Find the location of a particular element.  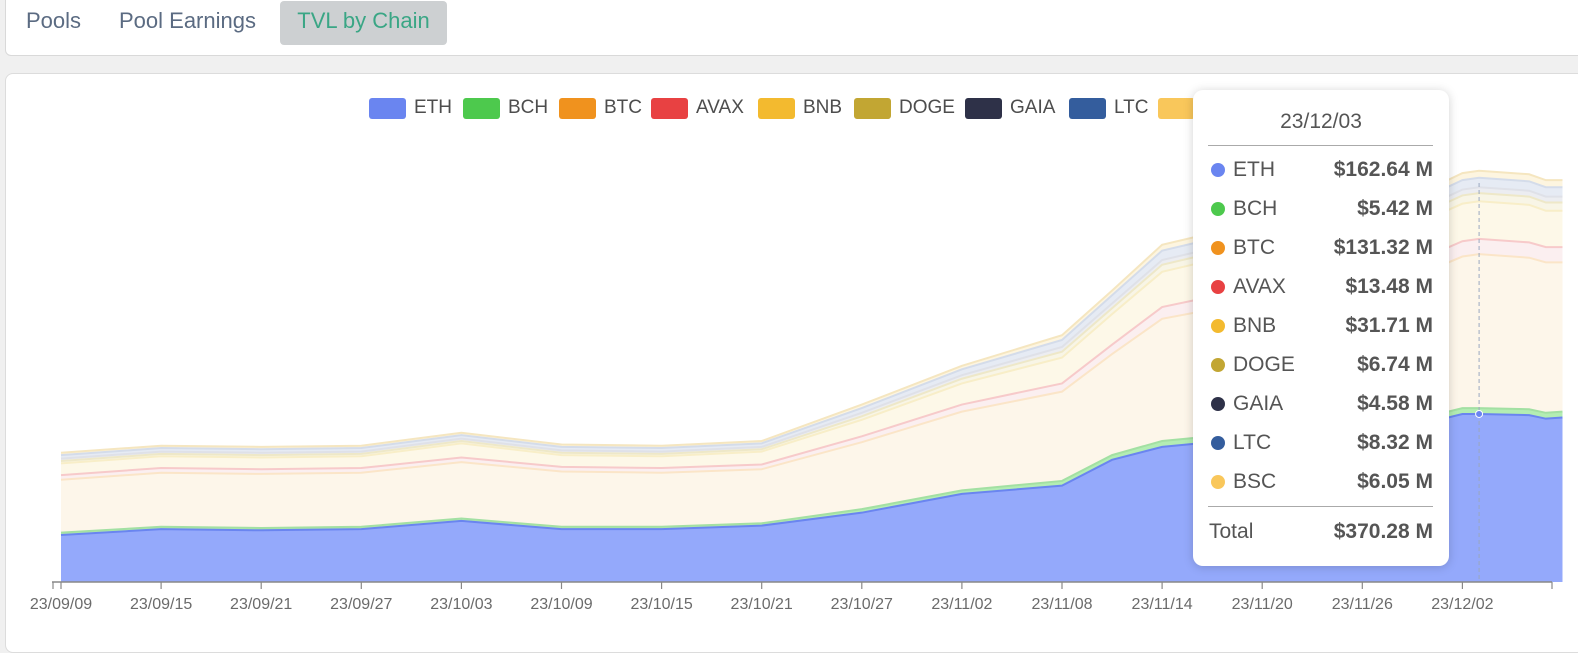

tooltip-series-name: GAIA is located at coordinates (1258, 403).